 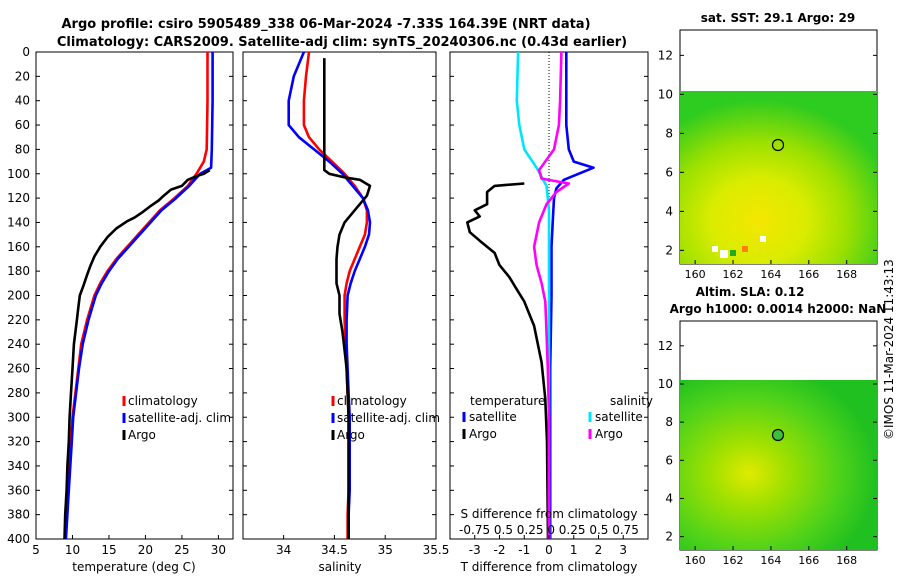 What do you see at coordinates (108, 550) in the screenshot?
I see `x-tick-label: 15` at bounding box center [108, 550].